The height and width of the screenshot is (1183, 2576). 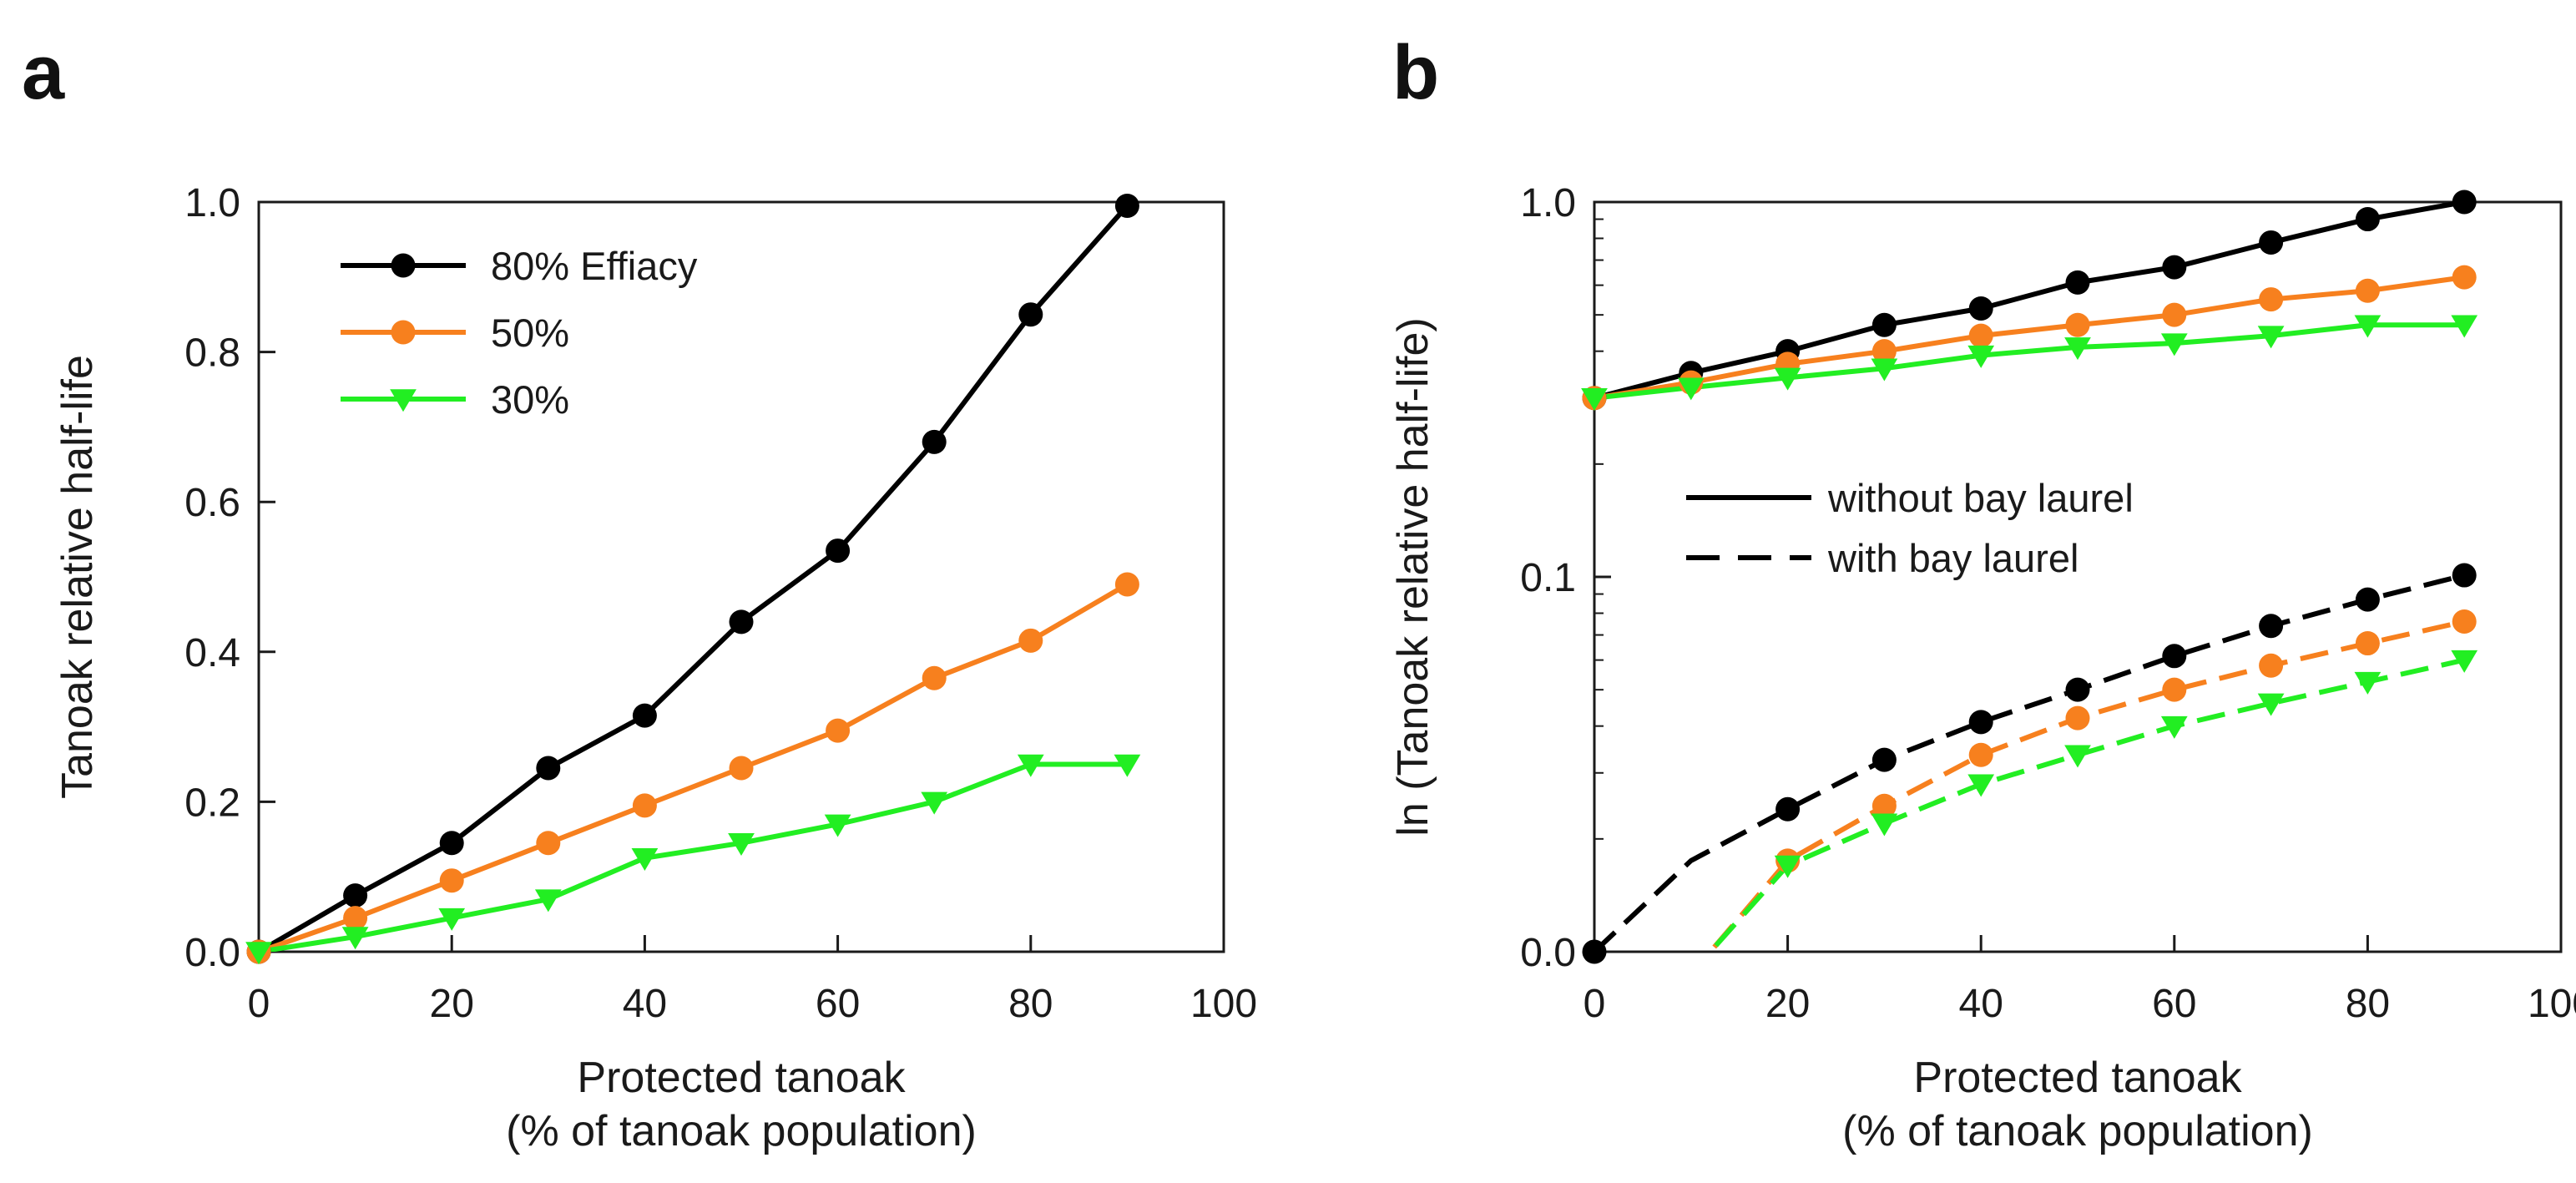 I want to click on legend-label: 80% Effiacy, so click(x=594, y=266).